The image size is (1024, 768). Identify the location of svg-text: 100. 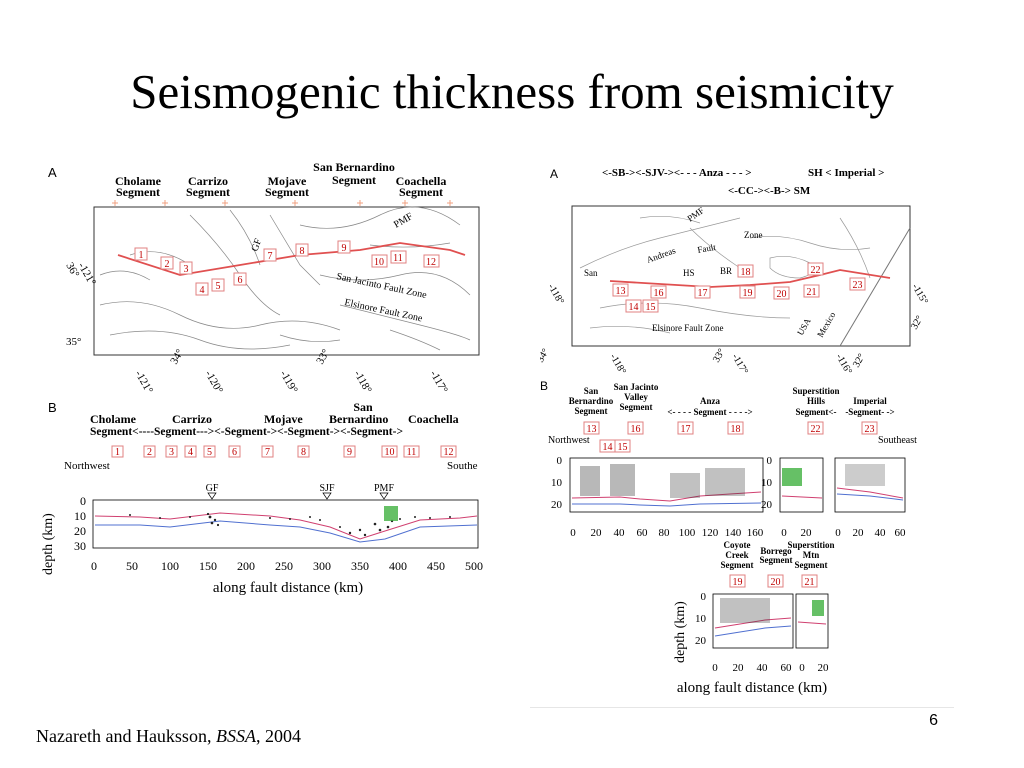
(687, 533).